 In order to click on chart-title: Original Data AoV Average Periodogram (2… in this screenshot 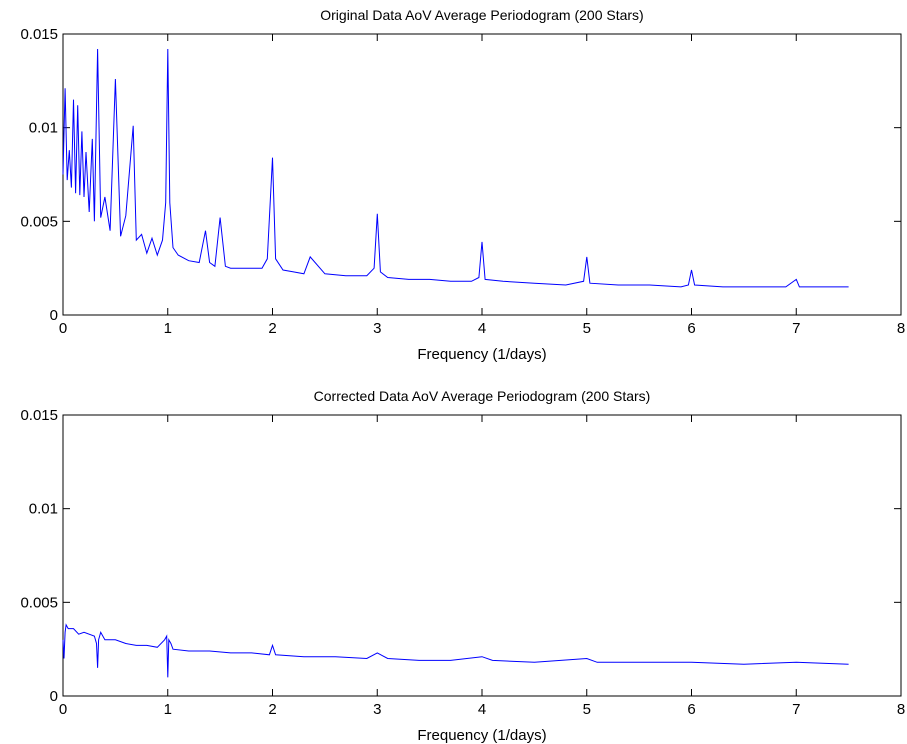, I will do `click(481, 15)`.